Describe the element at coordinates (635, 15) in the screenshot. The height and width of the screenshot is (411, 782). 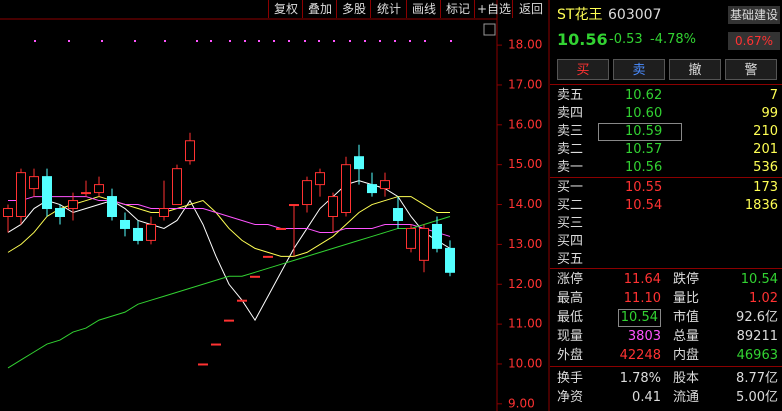
I see `stock-code: 603007` at that location.